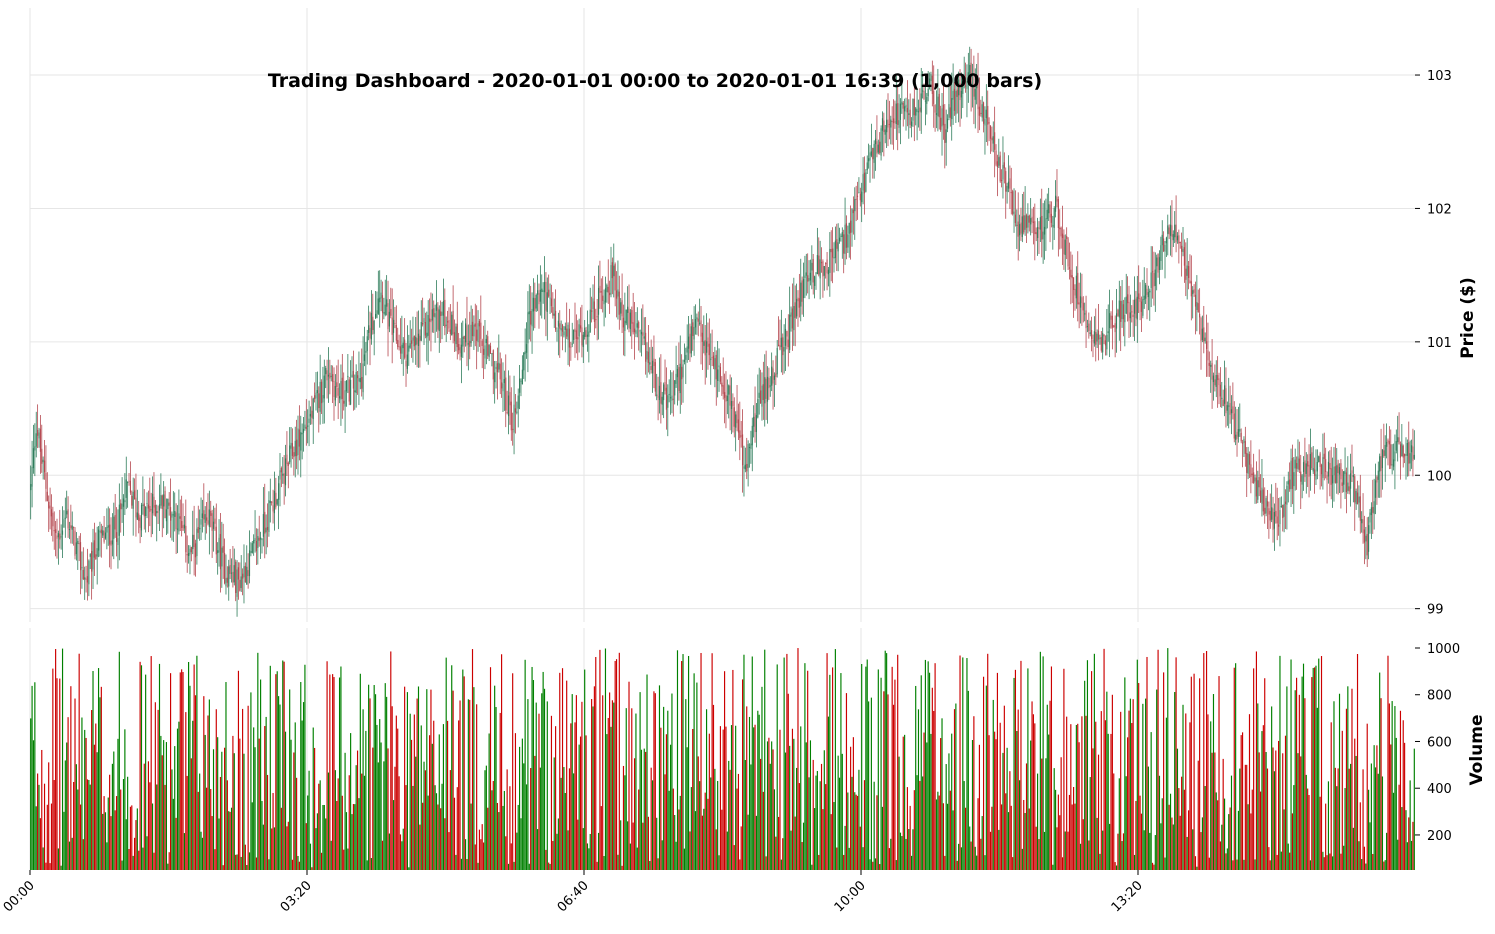  What do you see at coordinates (573, 896) in the screenshot?
I see `time-tick-label: 06:40` at bounding box center [573, 896].